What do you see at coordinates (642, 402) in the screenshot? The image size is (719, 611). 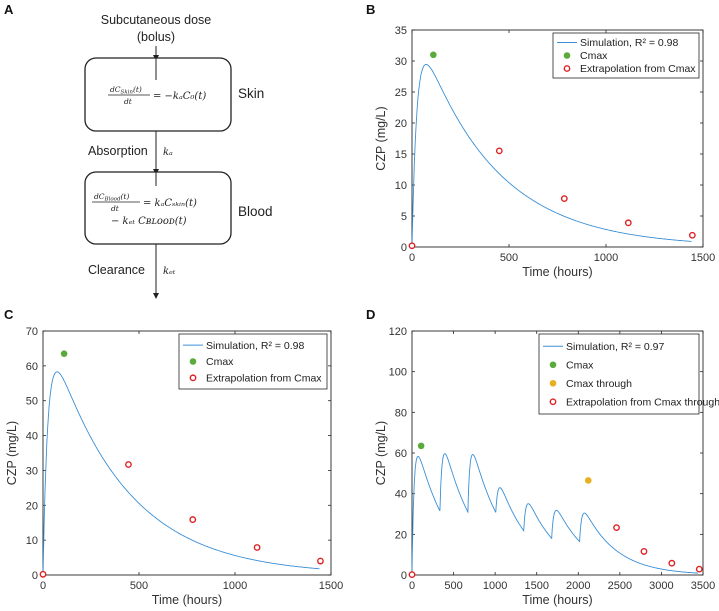 I see `legend-entry-label: Extrapolation from Cmax through` at bounding box center [642, 402].